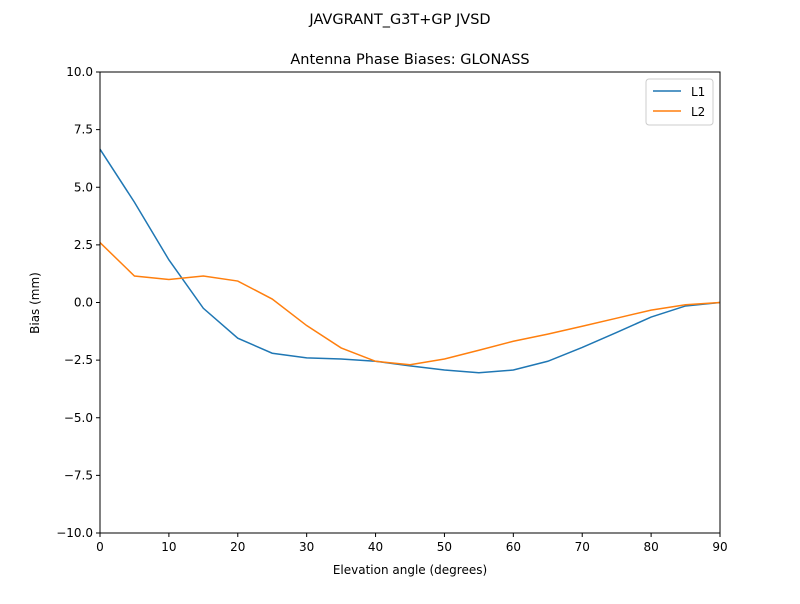  I want to click on x-tick-label: 70, so click(582, 547).